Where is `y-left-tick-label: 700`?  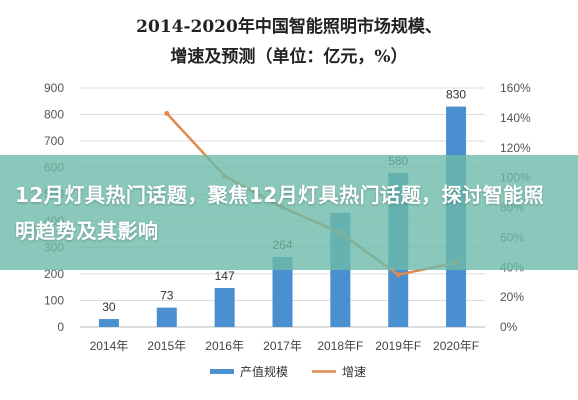 y-left-tick-label: 700 is located at coordinates (54, 141).